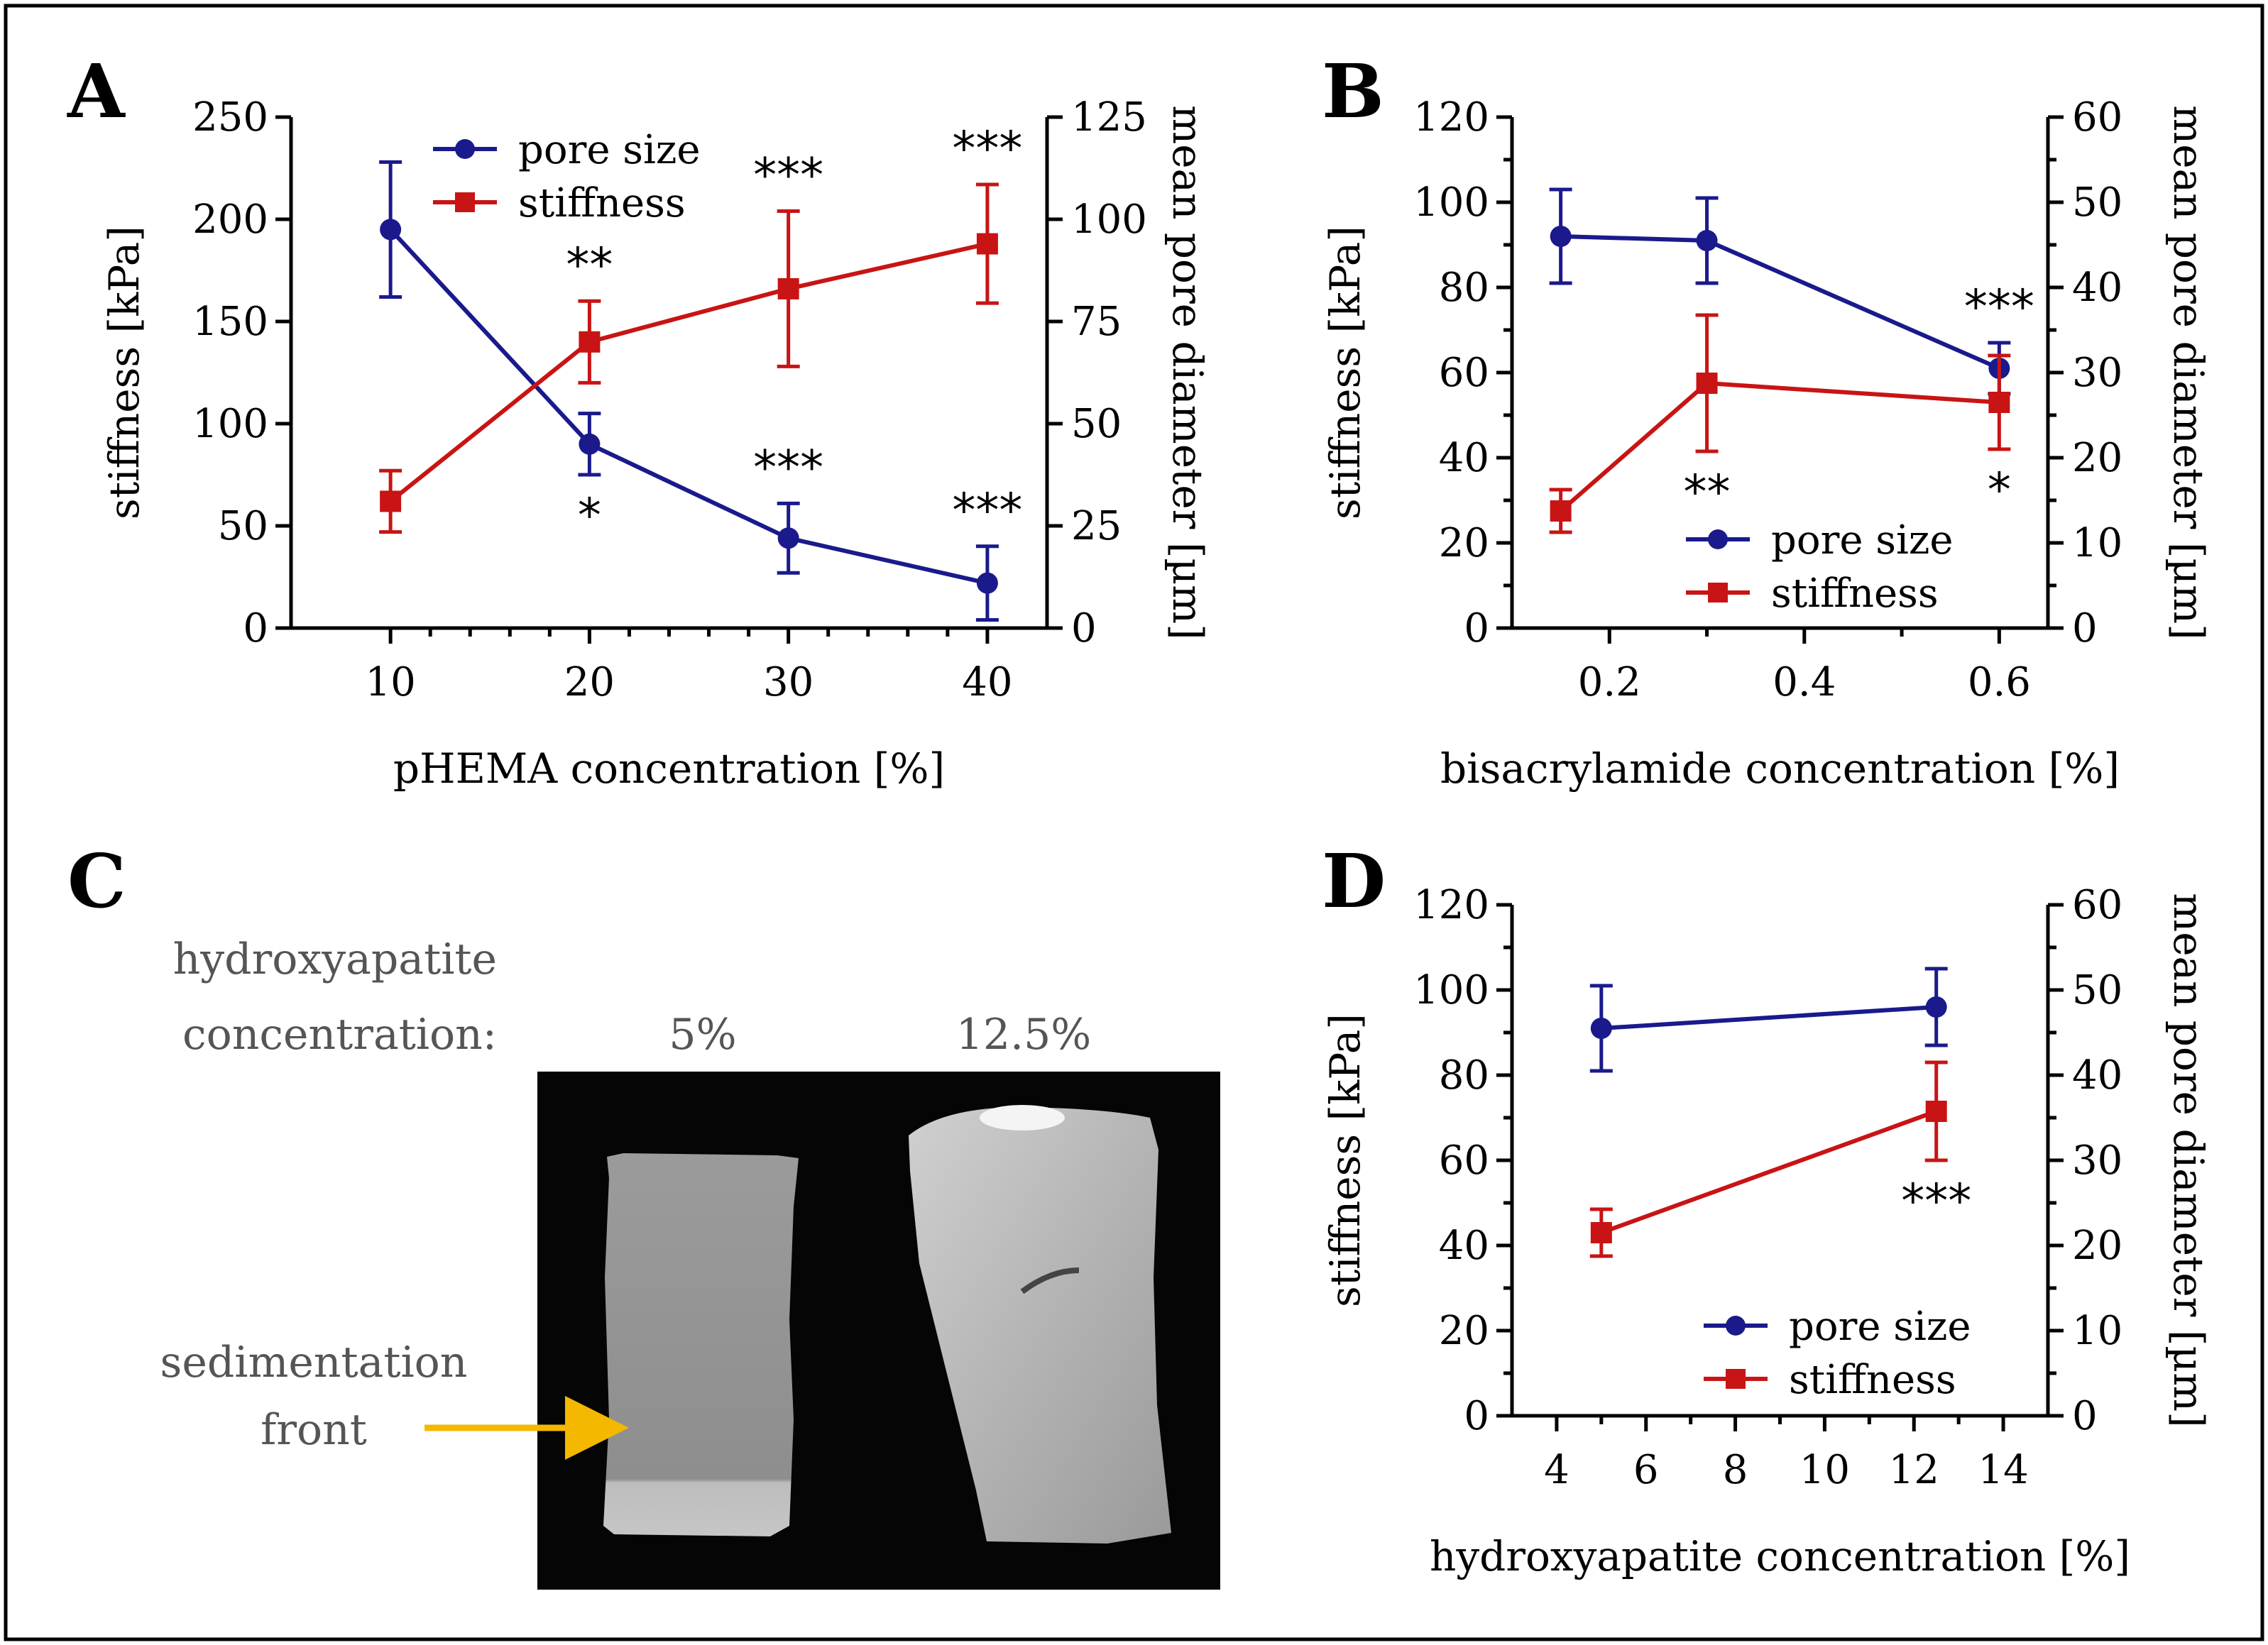 The width and height of the screenshot is (2268, 1645). Describe the element at coordinates (1805, 682) in the screenshot. I see `x-tick-label: 0.4` at that location.